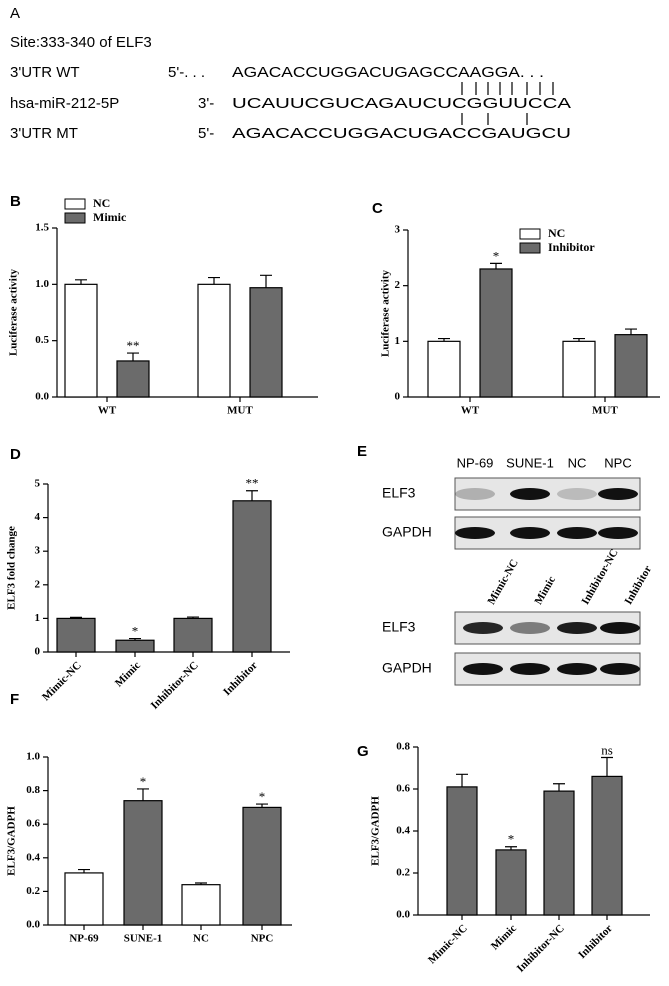 Image resolution: width=669 pixels, height=986 pixels. I want to click on y-tick-label: 0.8, so click(403, 747).